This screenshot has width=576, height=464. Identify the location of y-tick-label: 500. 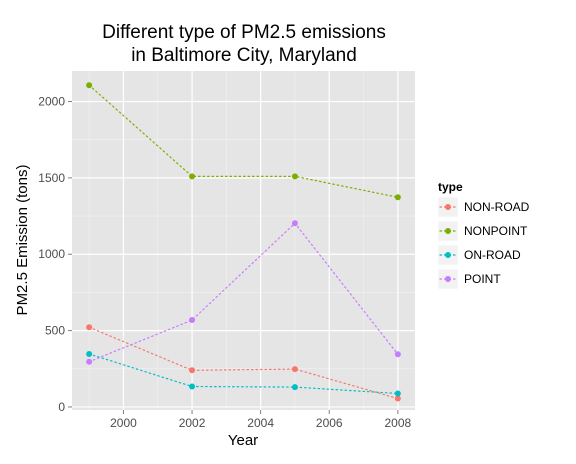
(55, 331).